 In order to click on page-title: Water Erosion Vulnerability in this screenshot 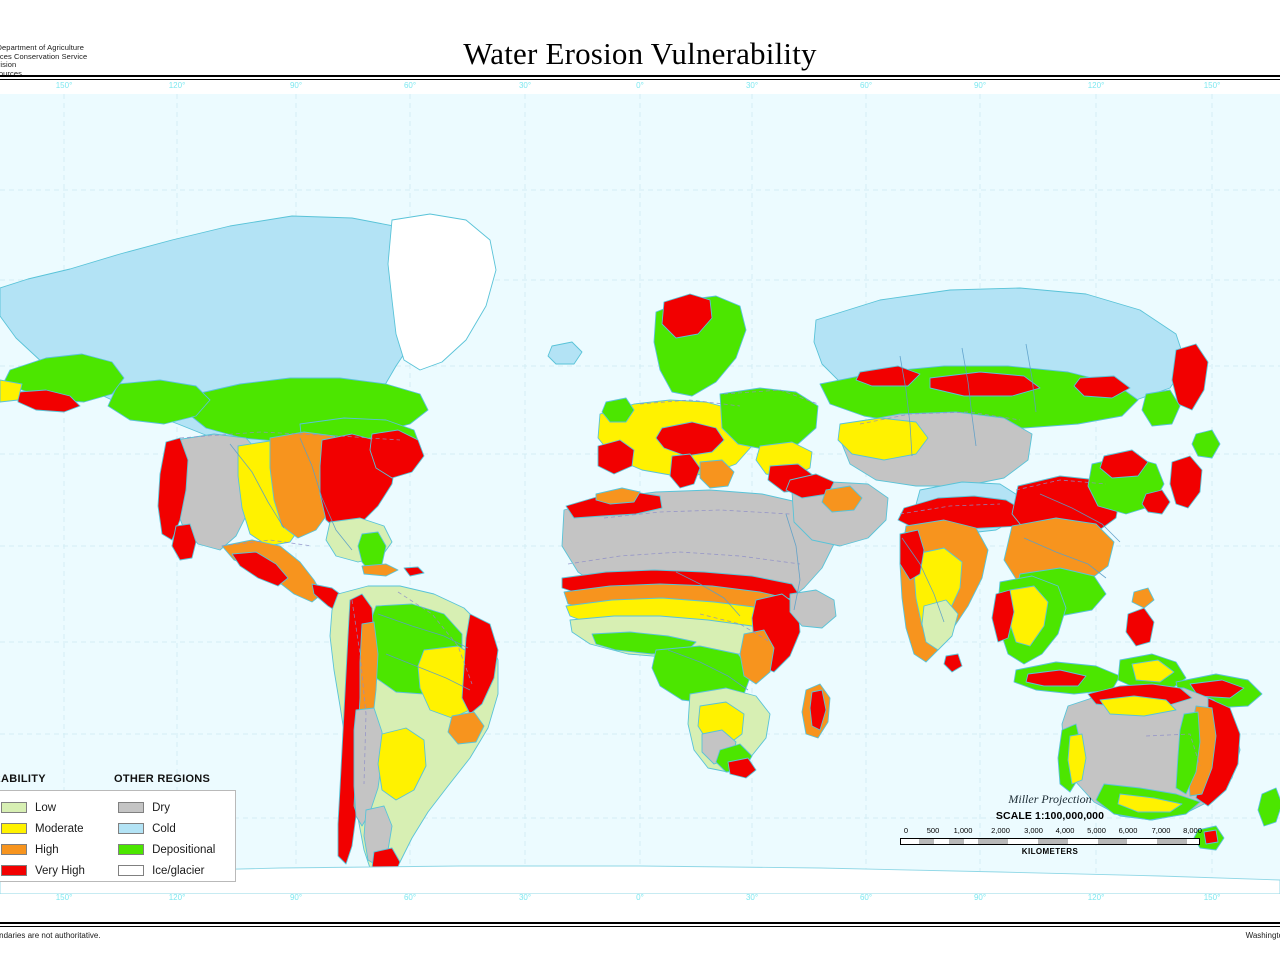, I will do `click(640, 53)`.